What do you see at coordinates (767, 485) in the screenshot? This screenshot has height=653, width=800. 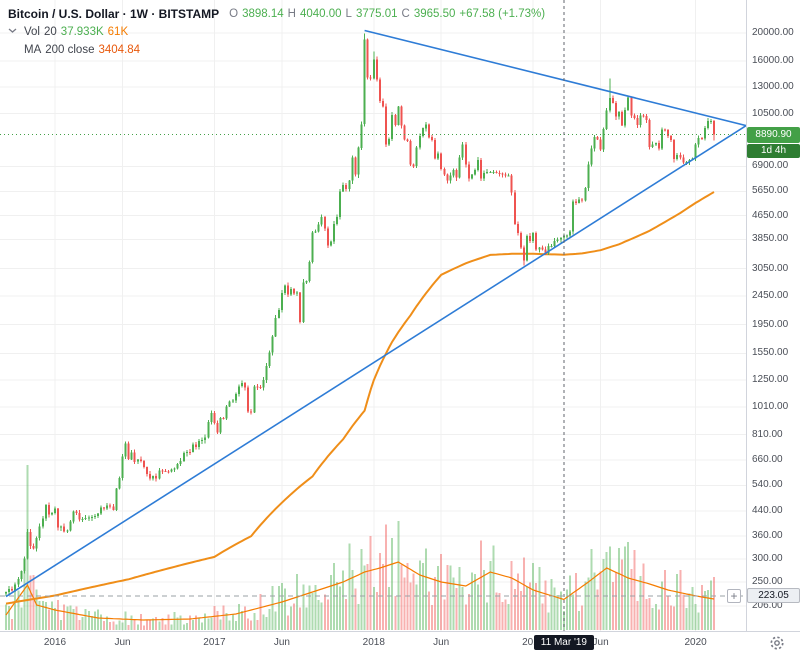 I see `price-tick-label: 540.00` at bounding box center [767, 485].